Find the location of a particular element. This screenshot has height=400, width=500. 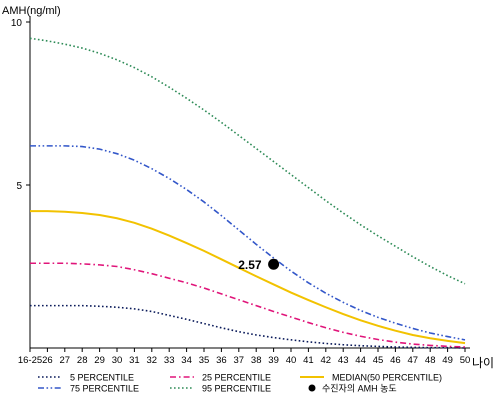

x-tick-label: 26 is located at coordinates (47, 360).